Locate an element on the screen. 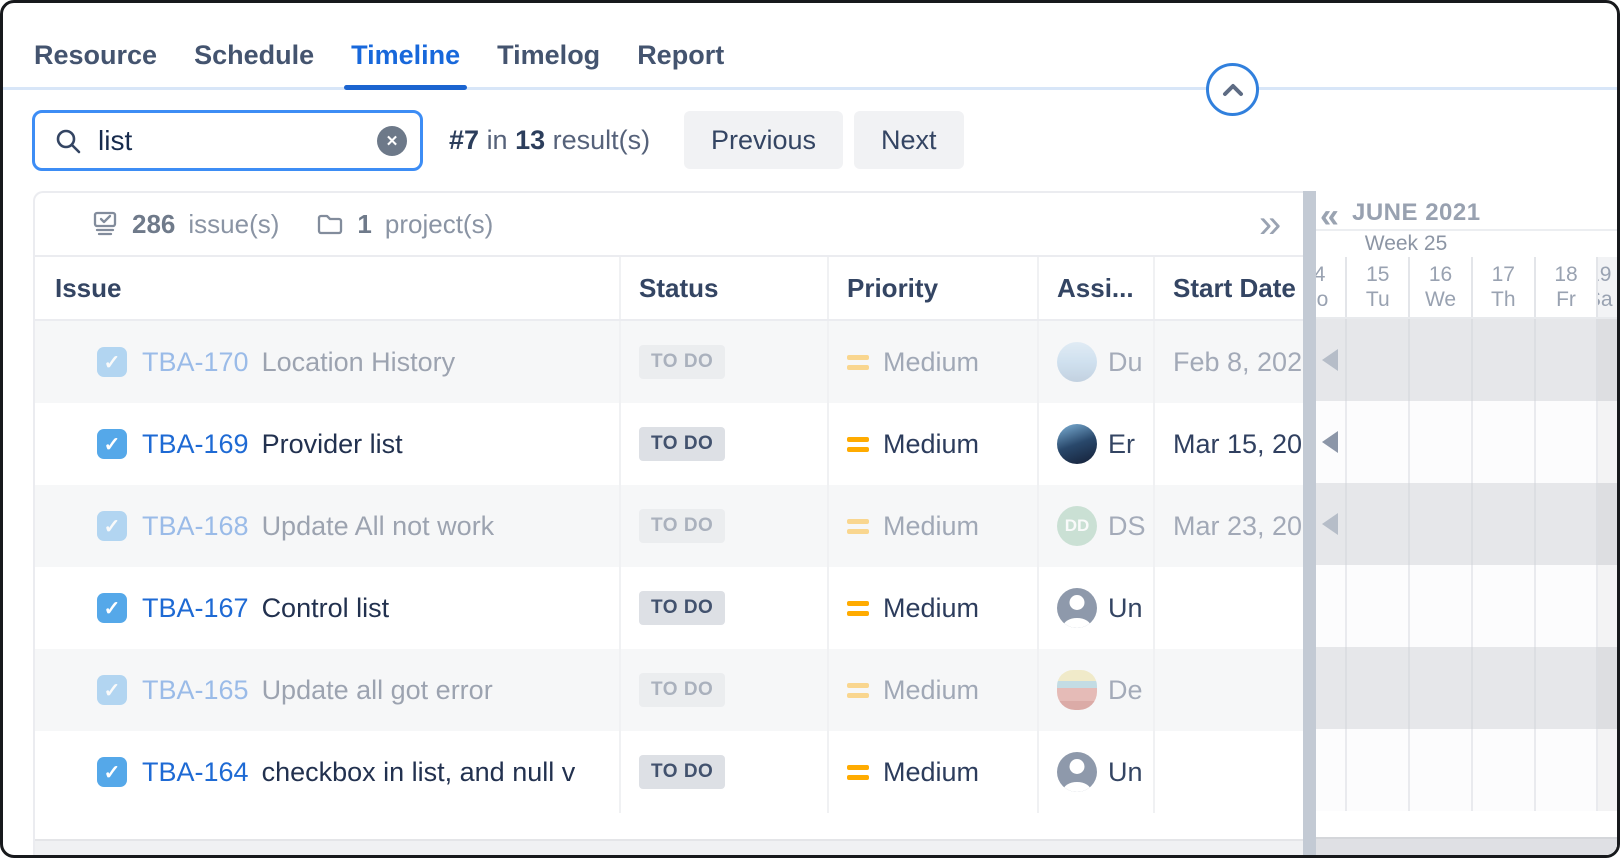 This screenshot has height=858, width=1620. day-header: 18 Fr is located at coordinates (1565, 287).